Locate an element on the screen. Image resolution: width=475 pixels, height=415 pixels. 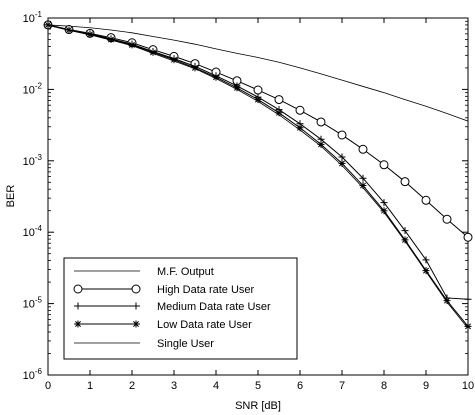
y-tick-exponent: -2 is located at coordinates (39, 85).